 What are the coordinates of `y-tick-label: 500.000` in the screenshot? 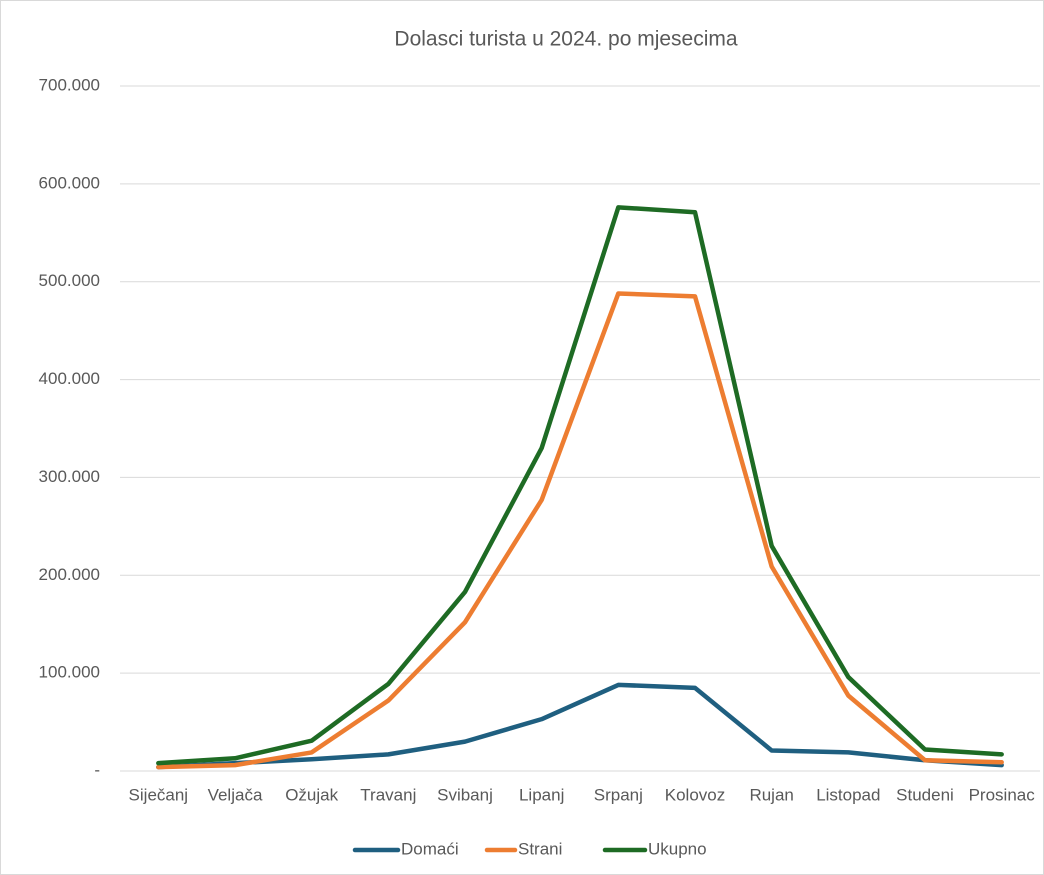 It's located at (69, 280).